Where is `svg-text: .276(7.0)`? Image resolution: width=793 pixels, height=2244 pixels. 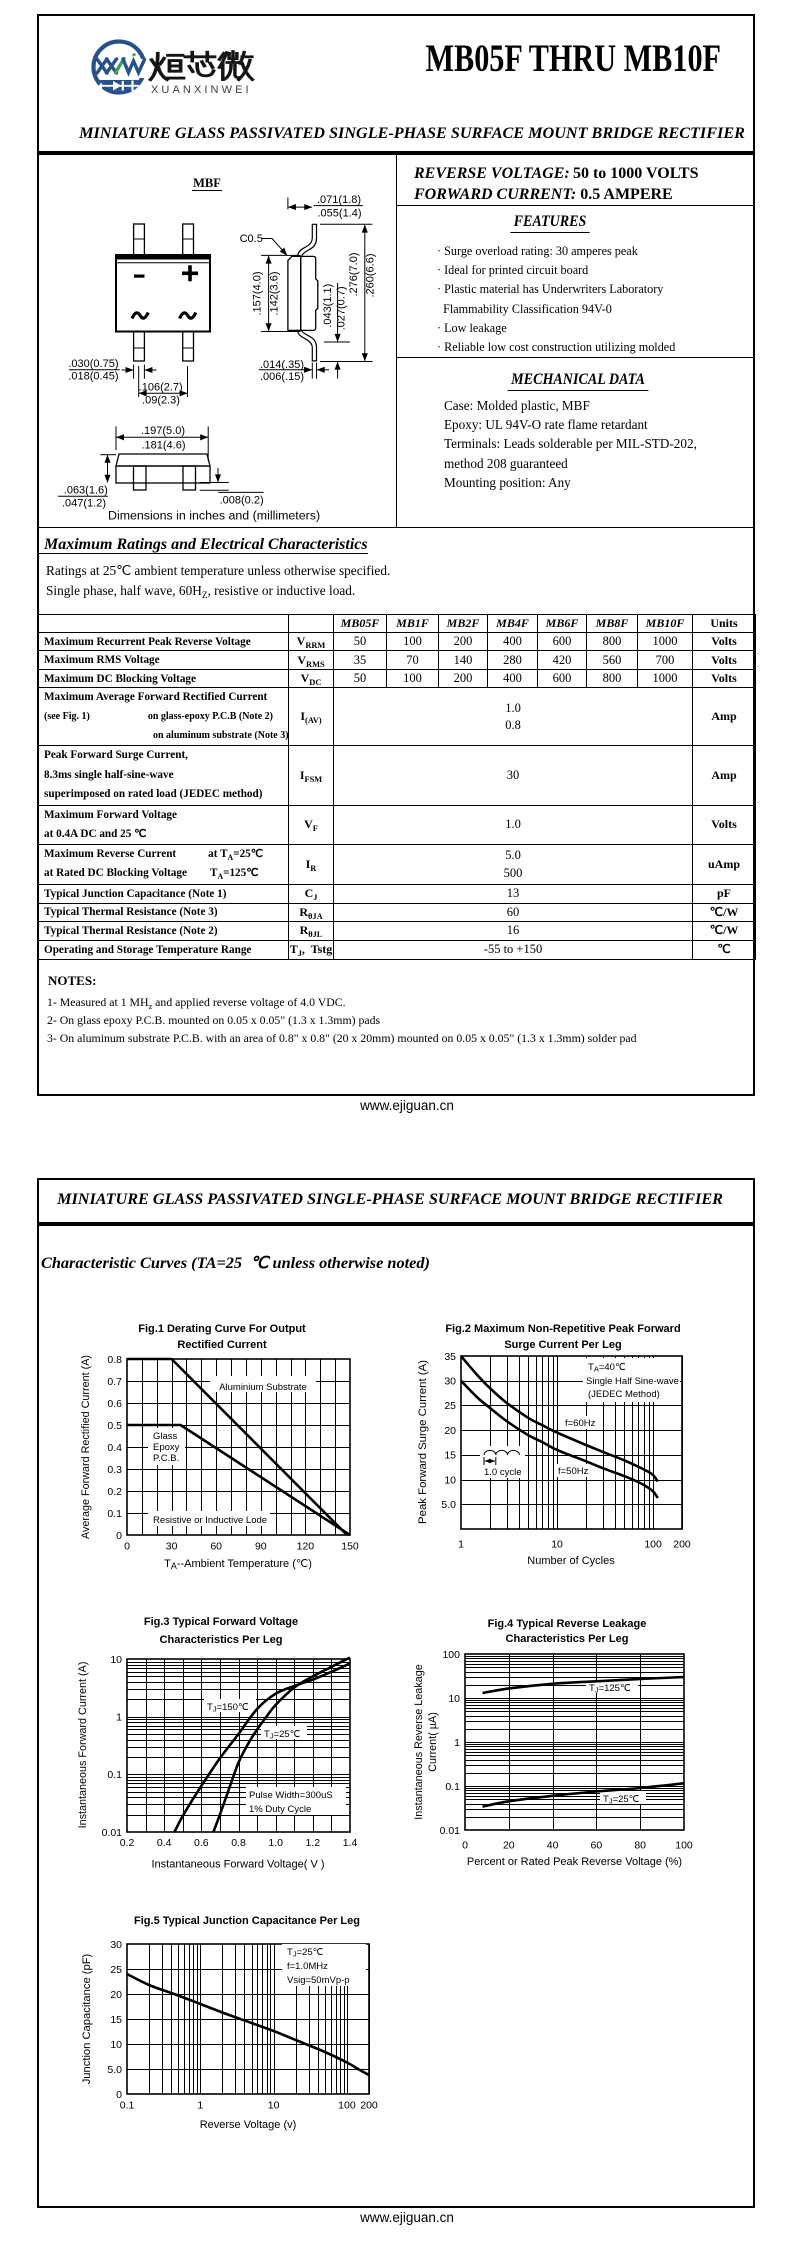
svg-text: .276(7.0) is located at coordinates (354, 274).